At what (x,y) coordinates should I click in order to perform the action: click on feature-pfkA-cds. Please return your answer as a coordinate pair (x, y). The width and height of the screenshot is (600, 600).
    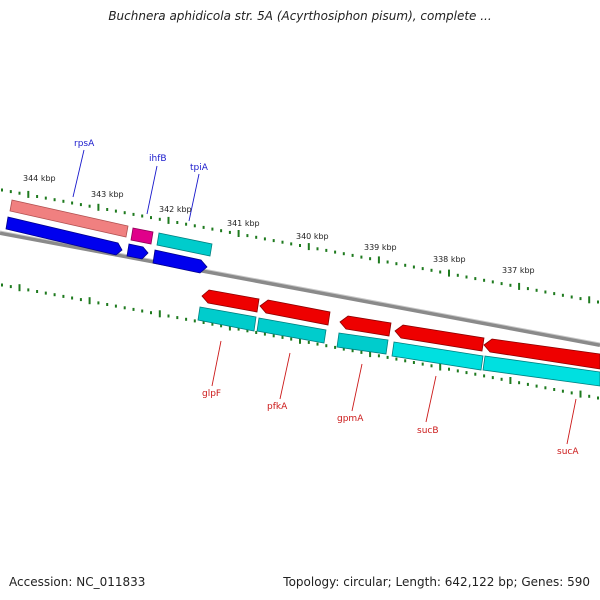
    Looking at the image, I should click on (295, 312).